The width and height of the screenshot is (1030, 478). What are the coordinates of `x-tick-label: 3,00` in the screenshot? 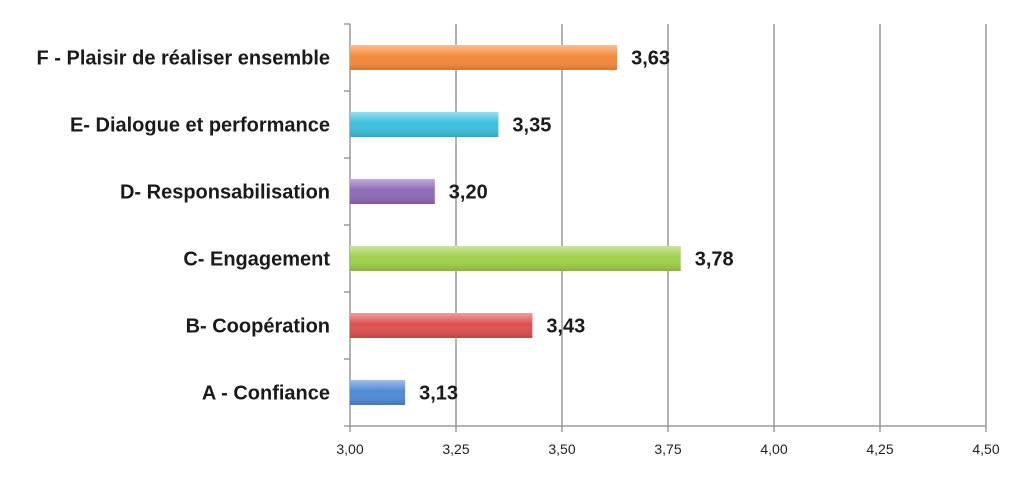 It's located at (349, 449).